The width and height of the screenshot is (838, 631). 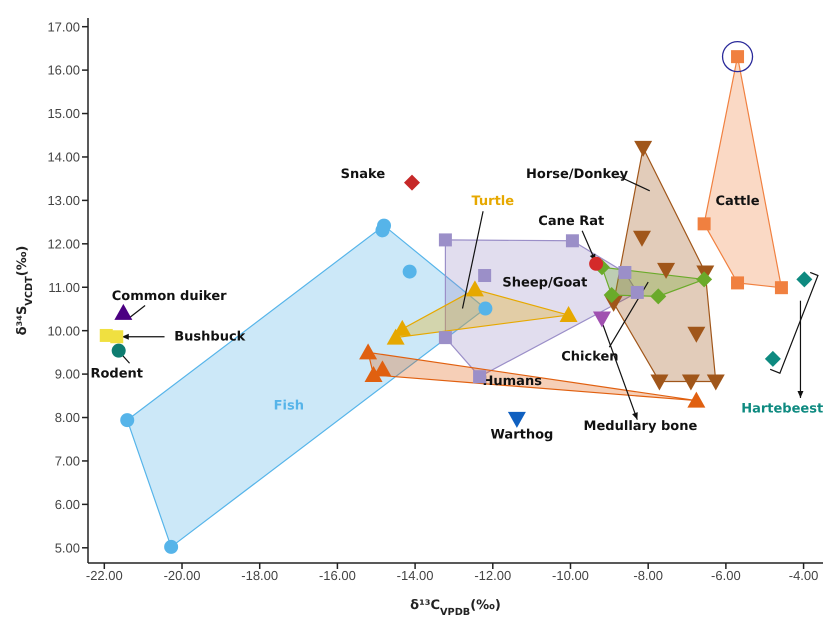 I want to click on x-tick-label: -16.00, so click(x=337, y=576).